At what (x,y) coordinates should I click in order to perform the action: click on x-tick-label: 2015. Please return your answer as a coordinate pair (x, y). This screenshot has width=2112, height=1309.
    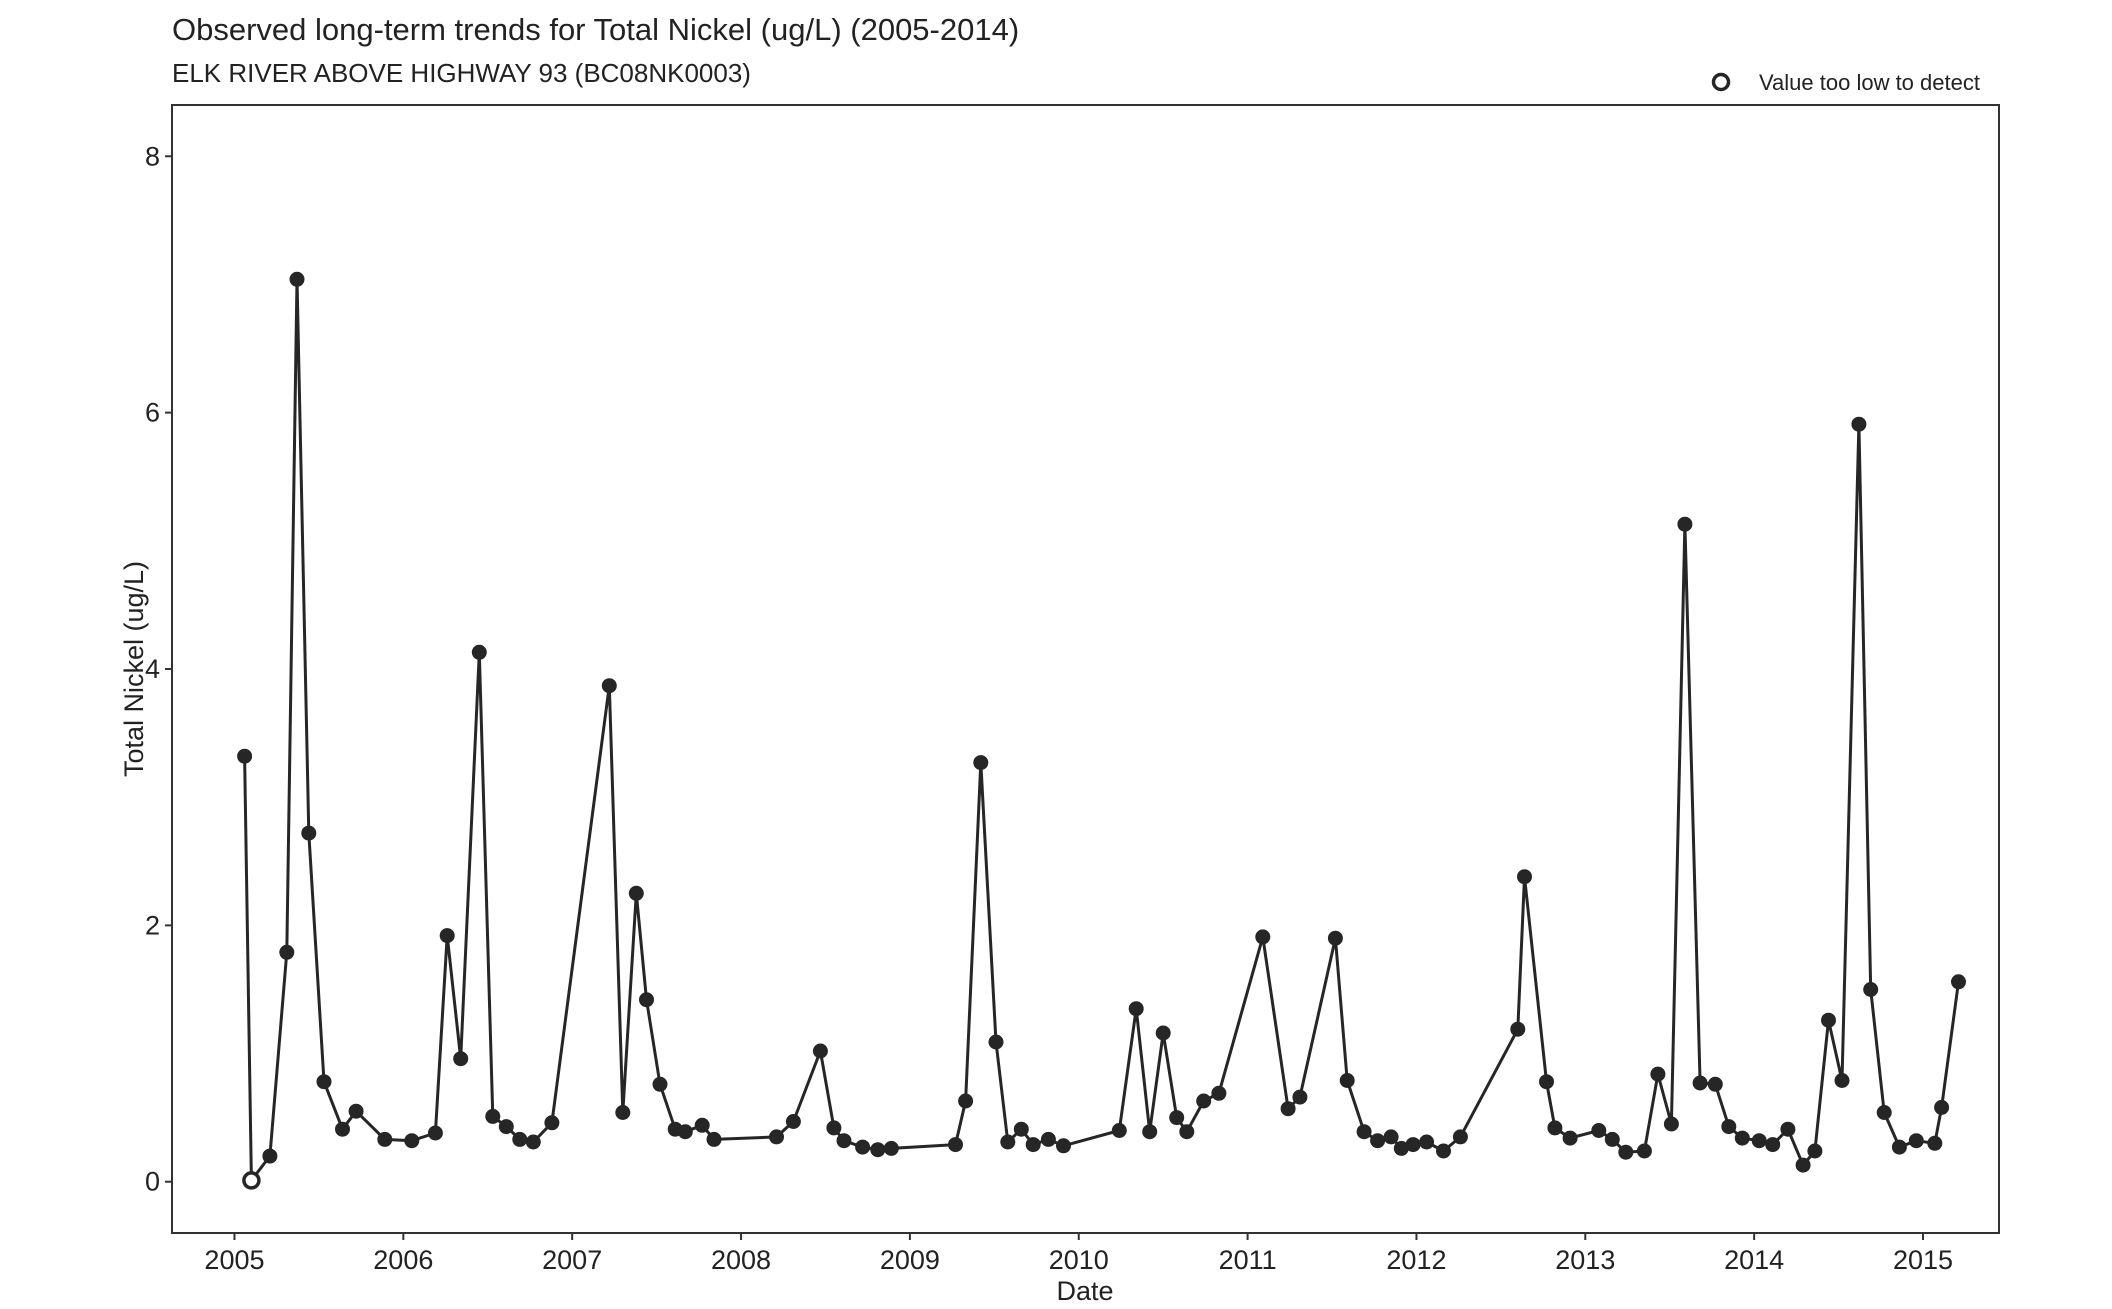
    Looking at the image, I should click on (1923, 1260).